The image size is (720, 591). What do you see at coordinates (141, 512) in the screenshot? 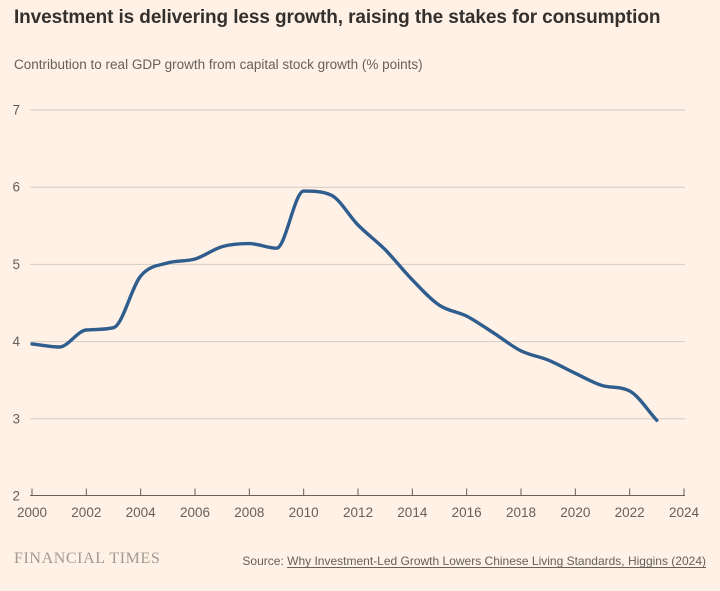
I see `x-tick-label: 2004` at bounding box center [141, 512].